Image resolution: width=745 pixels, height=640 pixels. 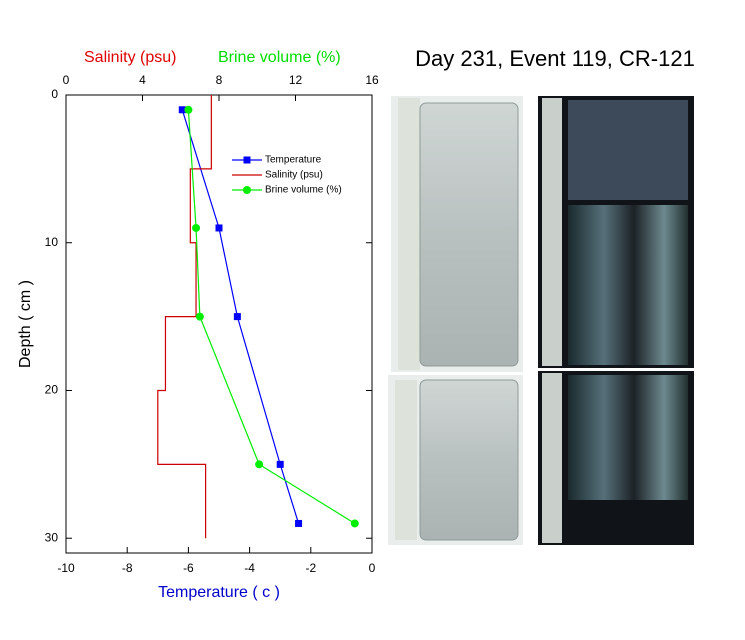 I want to click on title: Day 231, Event 119, CR-121, so click(x=555, y=58).